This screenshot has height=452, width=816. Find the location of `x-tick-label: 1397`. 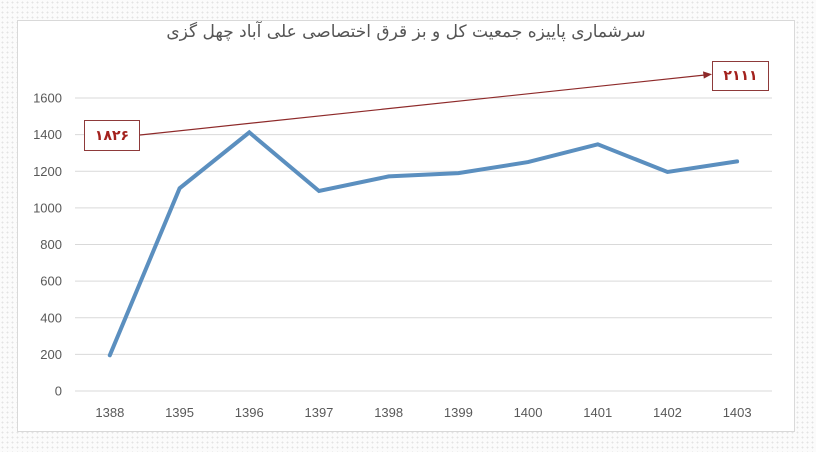

x-tick-label: 1397 is located at coordinates (318, 412).